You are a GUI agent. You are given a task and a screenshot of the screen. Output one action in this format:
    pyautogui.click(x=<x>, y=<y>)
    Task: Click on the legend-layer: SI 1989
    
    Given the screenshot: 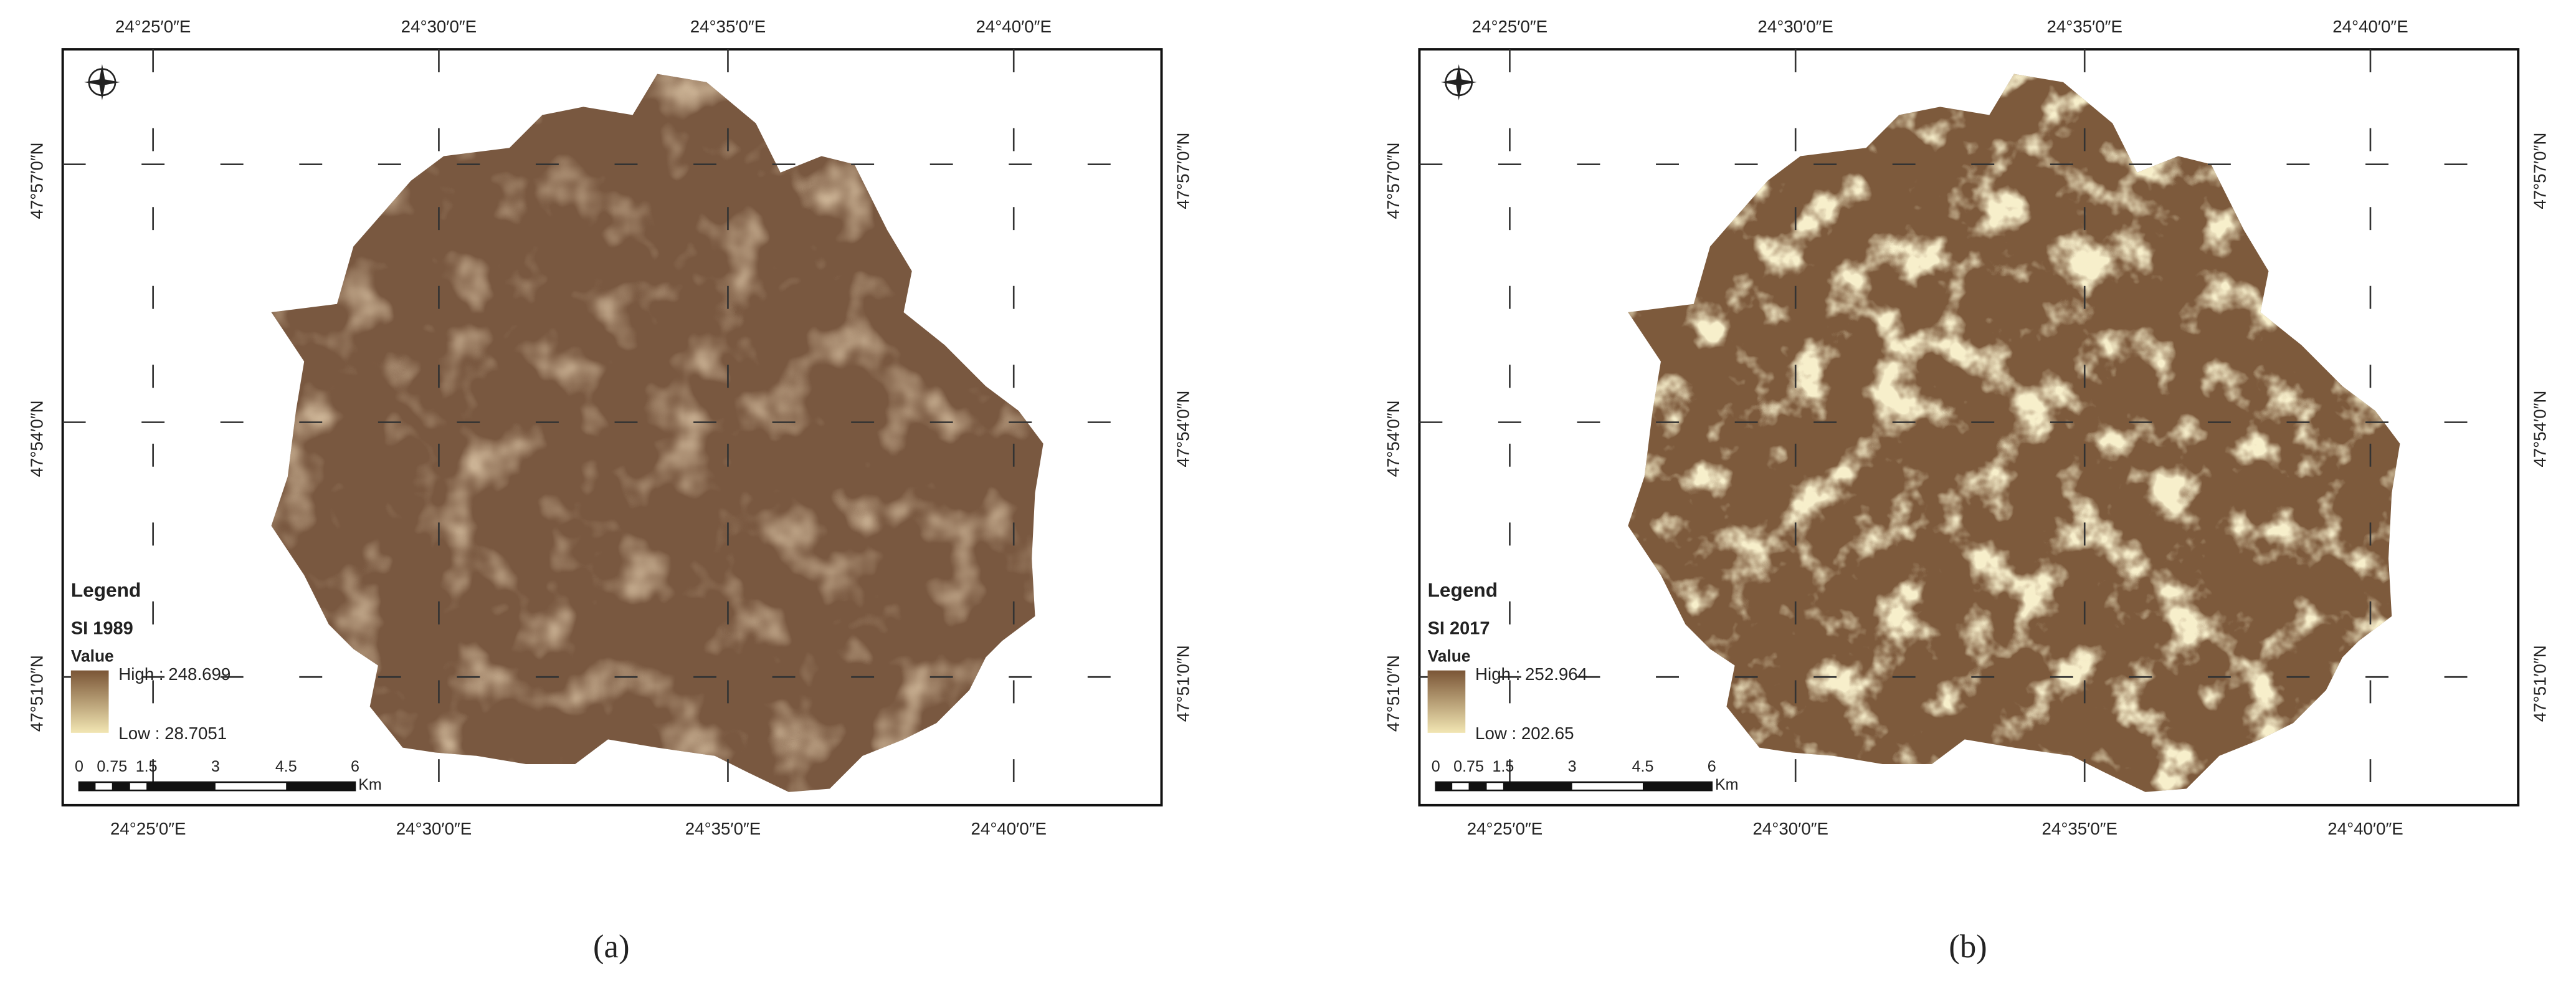 What is the action you would take?
    pyautogui.click(x=102, y=628)
    